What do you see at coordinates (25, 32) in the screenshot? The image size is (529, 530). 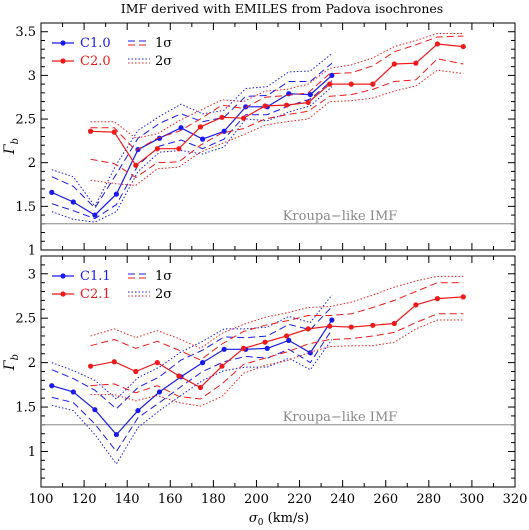 I see `y-tick-label: 3.5` at bounding box center [25, 32].